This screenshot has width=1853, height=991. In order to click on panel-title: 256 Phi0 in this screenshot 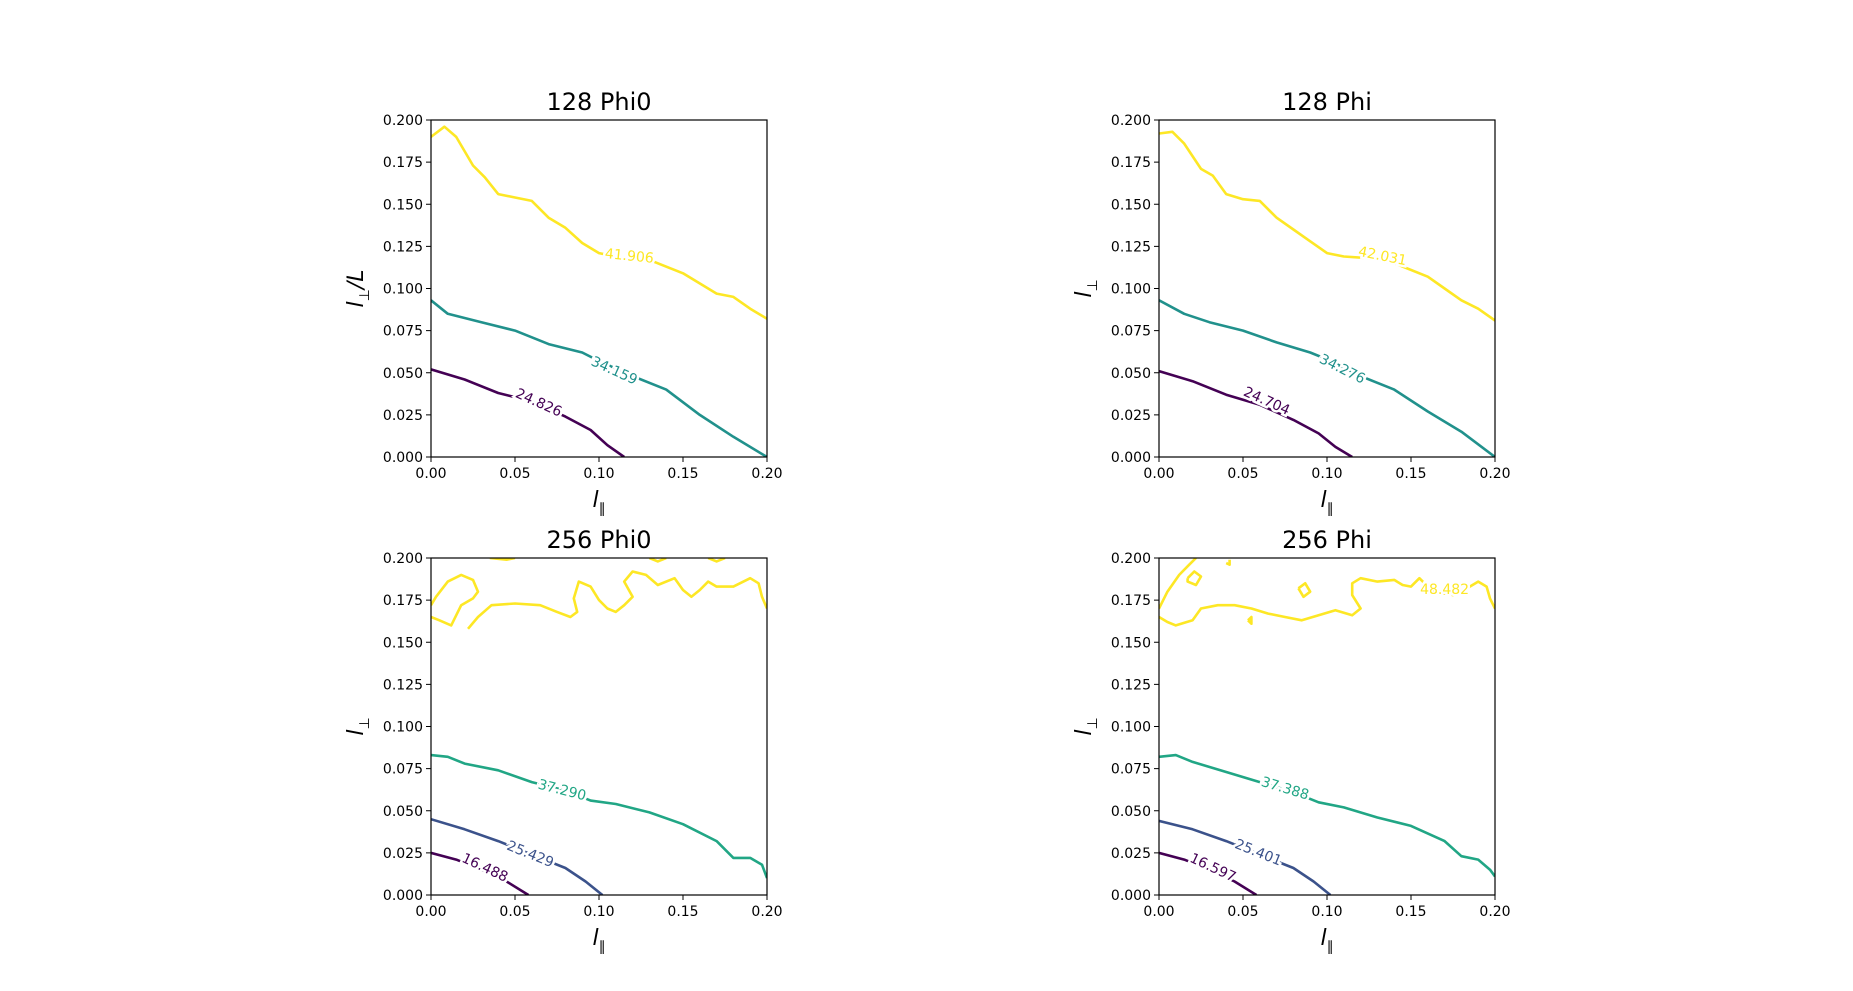, I will do `click(598, 540)`.